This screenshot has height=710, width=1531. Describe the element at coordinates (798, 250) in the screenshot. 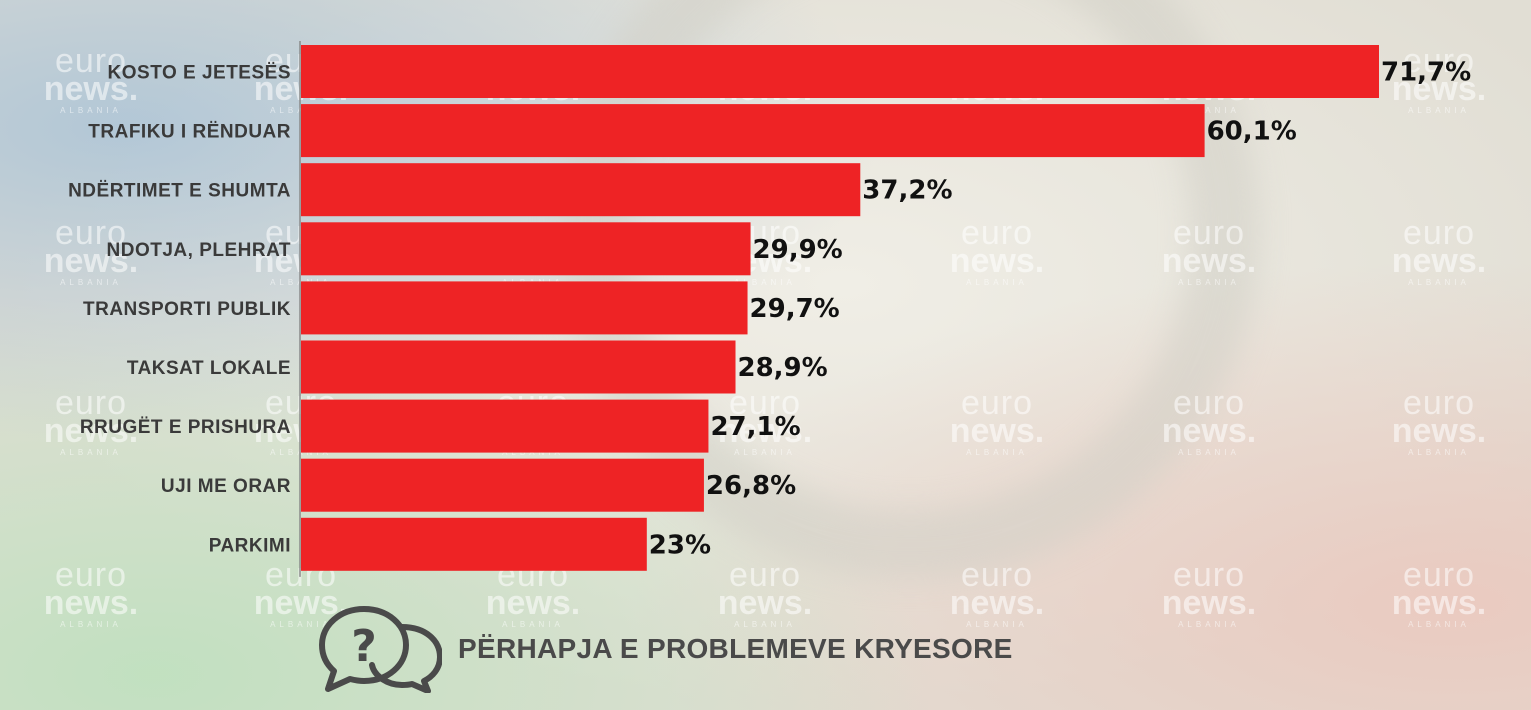

I see `value-label: 29,9%` at that location.